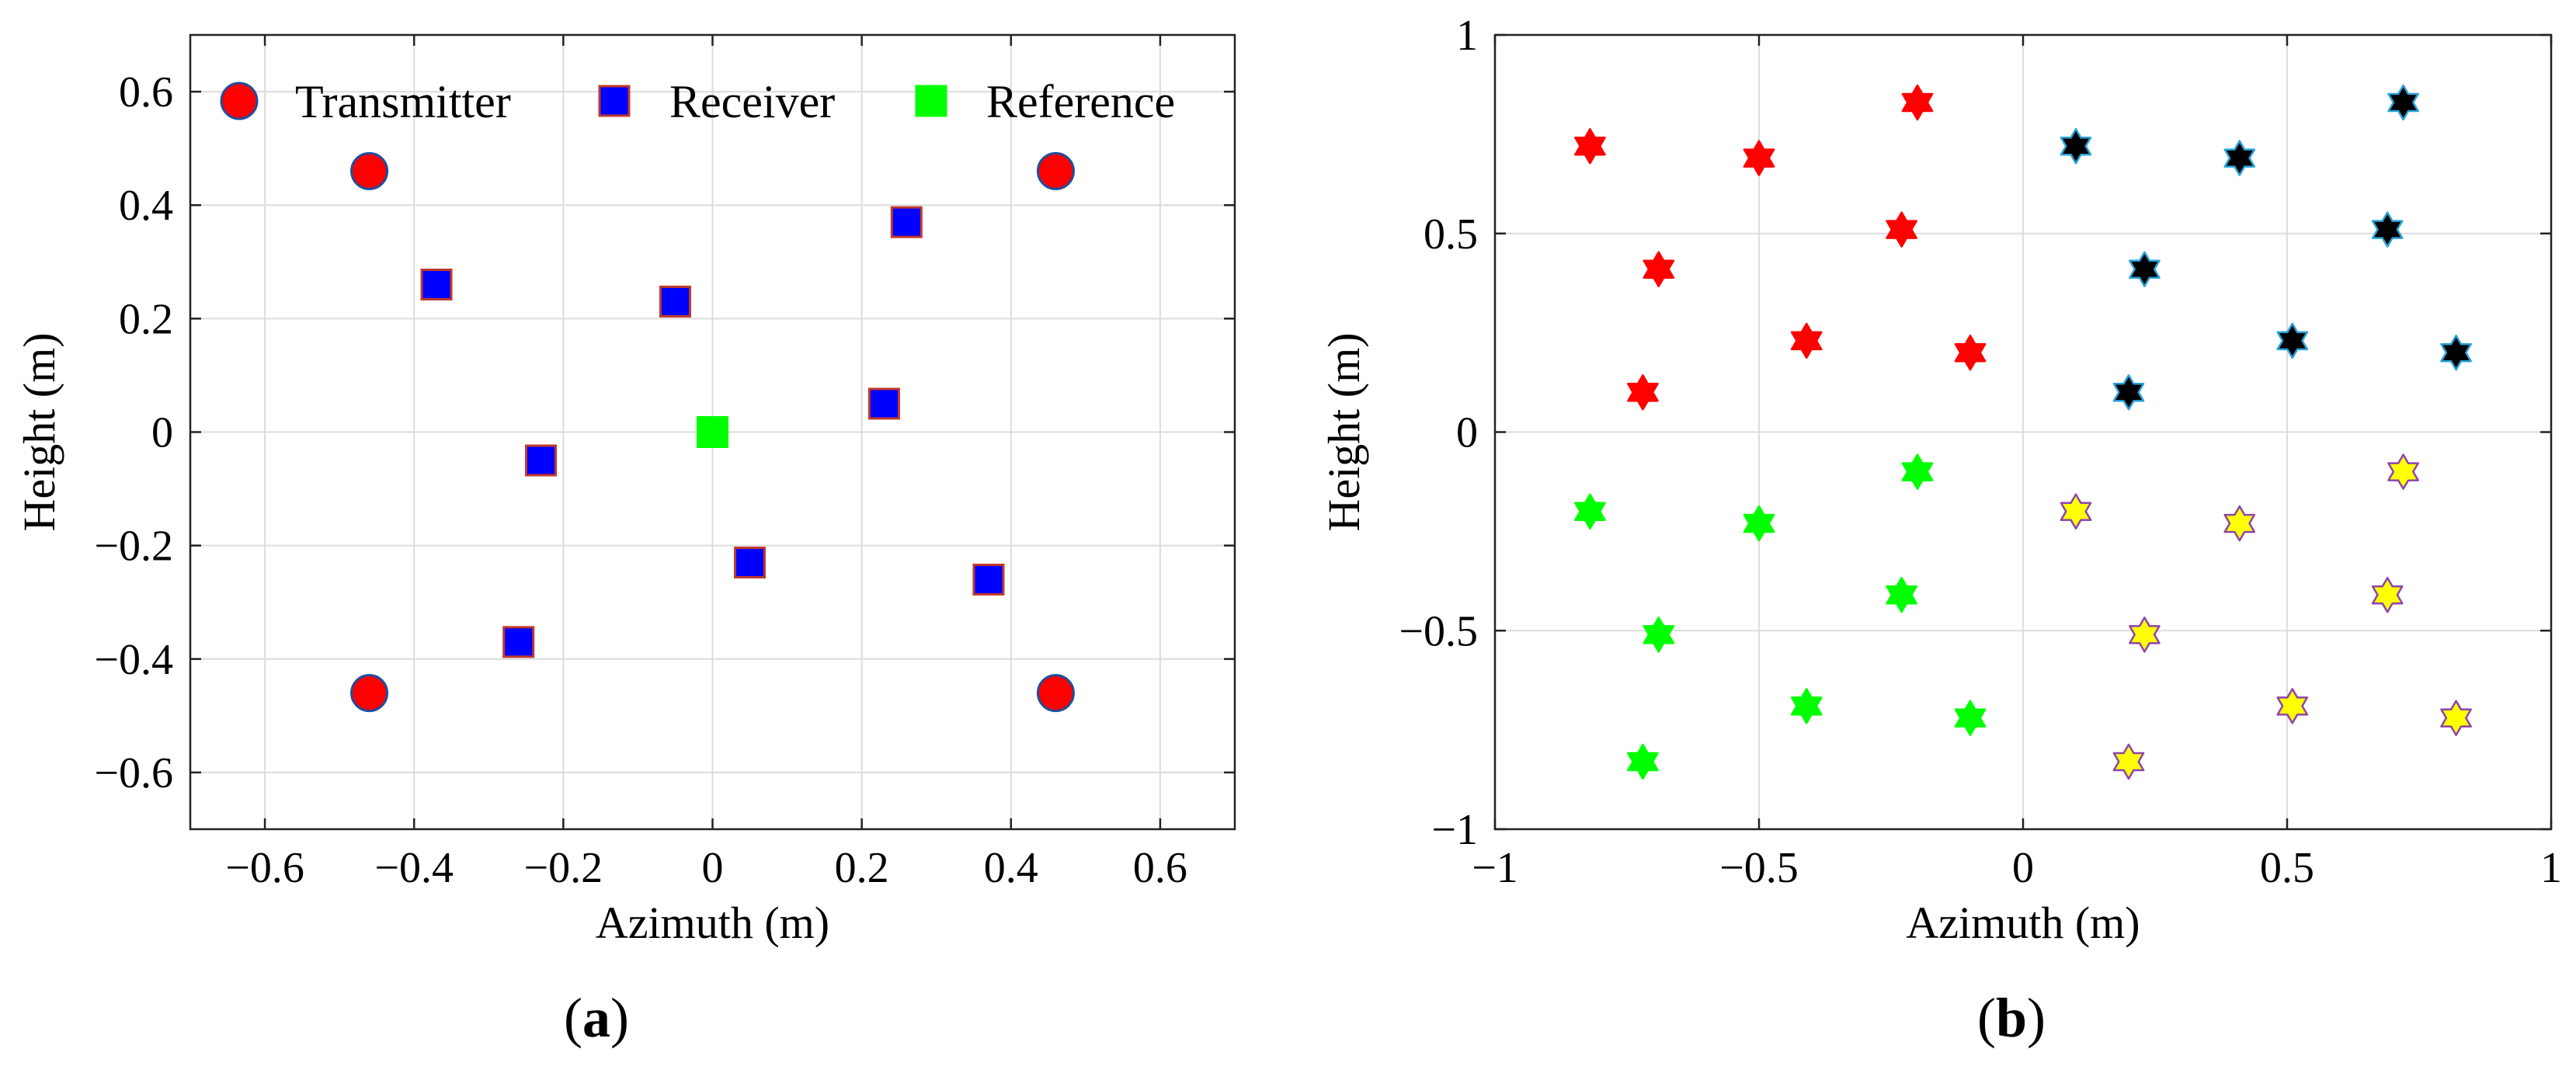 The image size is (2576, 1066). I want to click on panel-a-xtick-label: −0.4, so click(414, 868).